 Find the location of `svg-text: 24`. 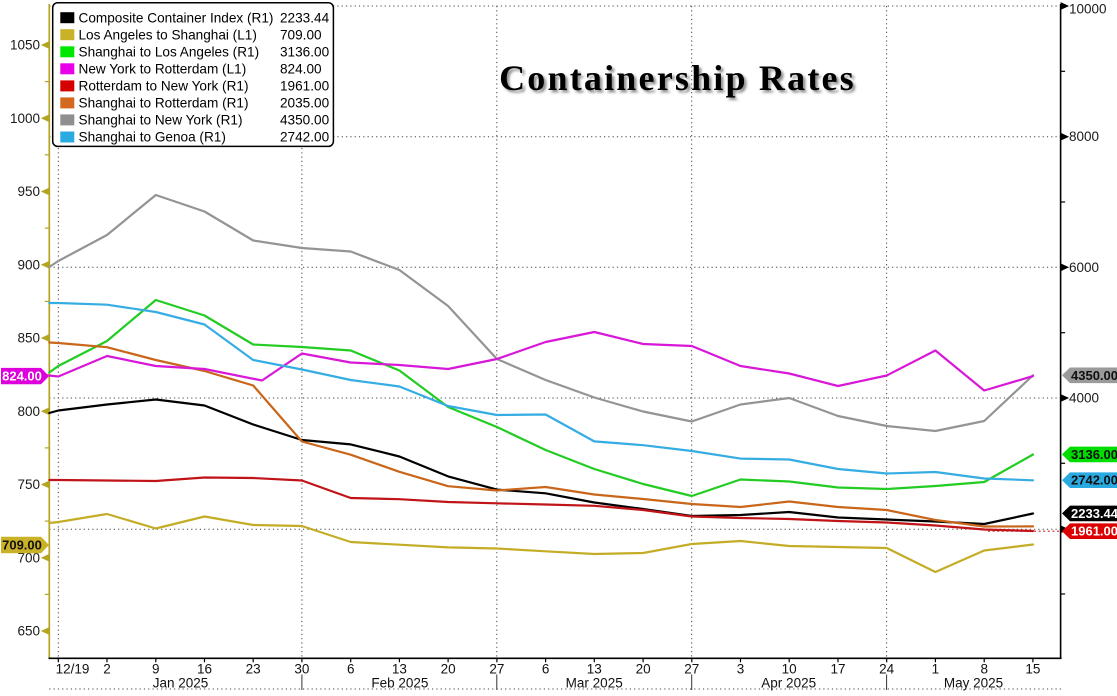

svg-text: 24 is located at coordinates (887, 669).